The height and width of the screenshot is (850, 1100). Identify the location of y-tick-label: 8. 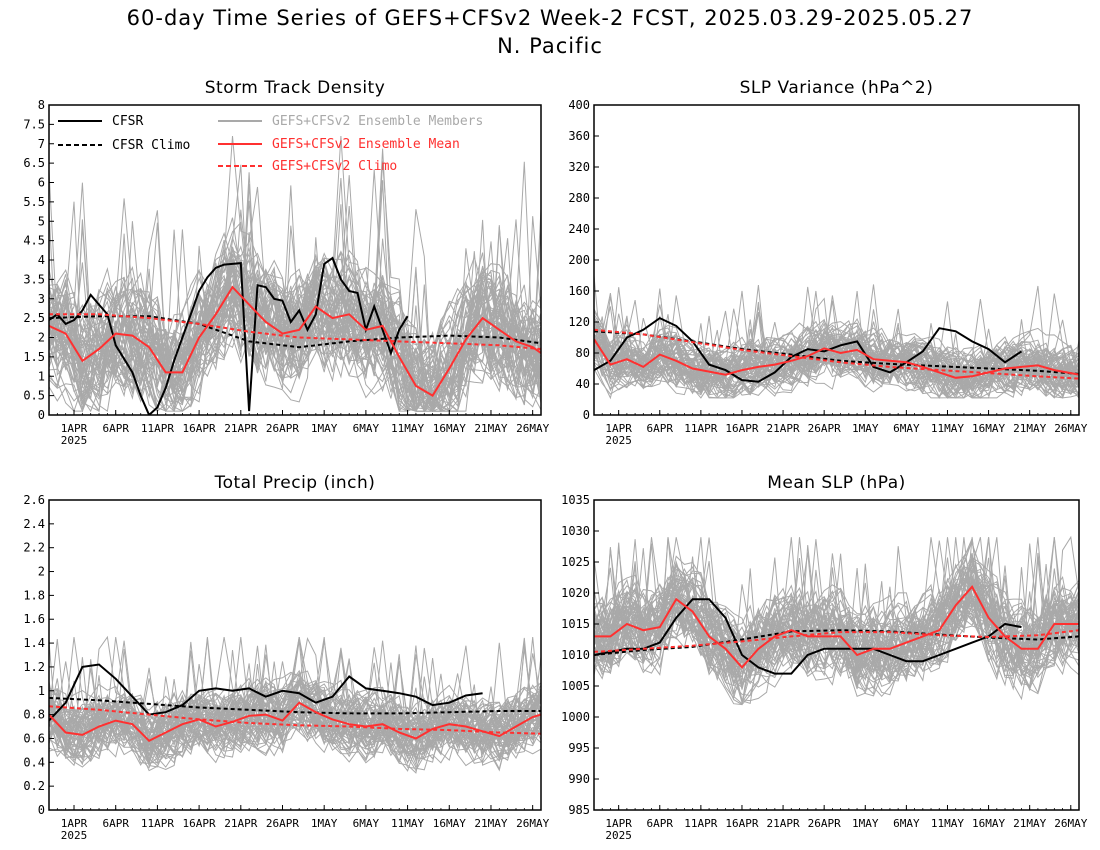
(41, 105).